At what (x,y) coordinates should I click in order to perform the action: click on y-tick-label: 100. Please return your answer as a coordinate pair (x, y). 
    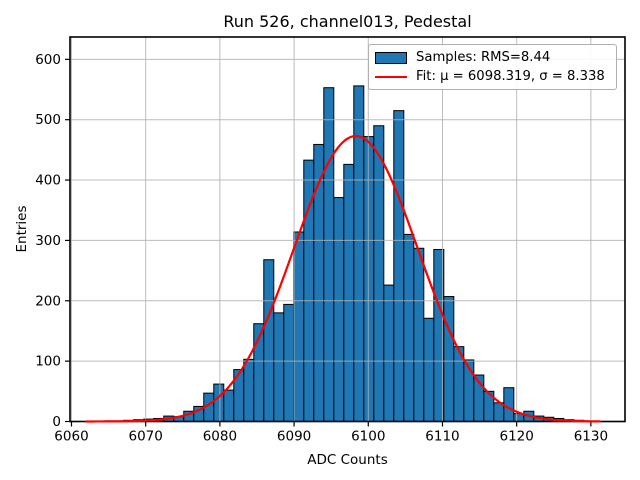
    Looking at the image, I should click on (48, 362).